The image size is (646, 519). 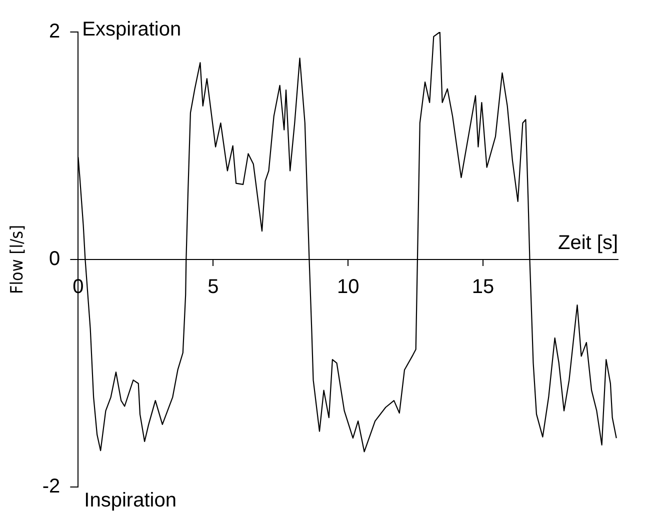 I want to click on y-tick-label: 0, so click(x=54, y=259).